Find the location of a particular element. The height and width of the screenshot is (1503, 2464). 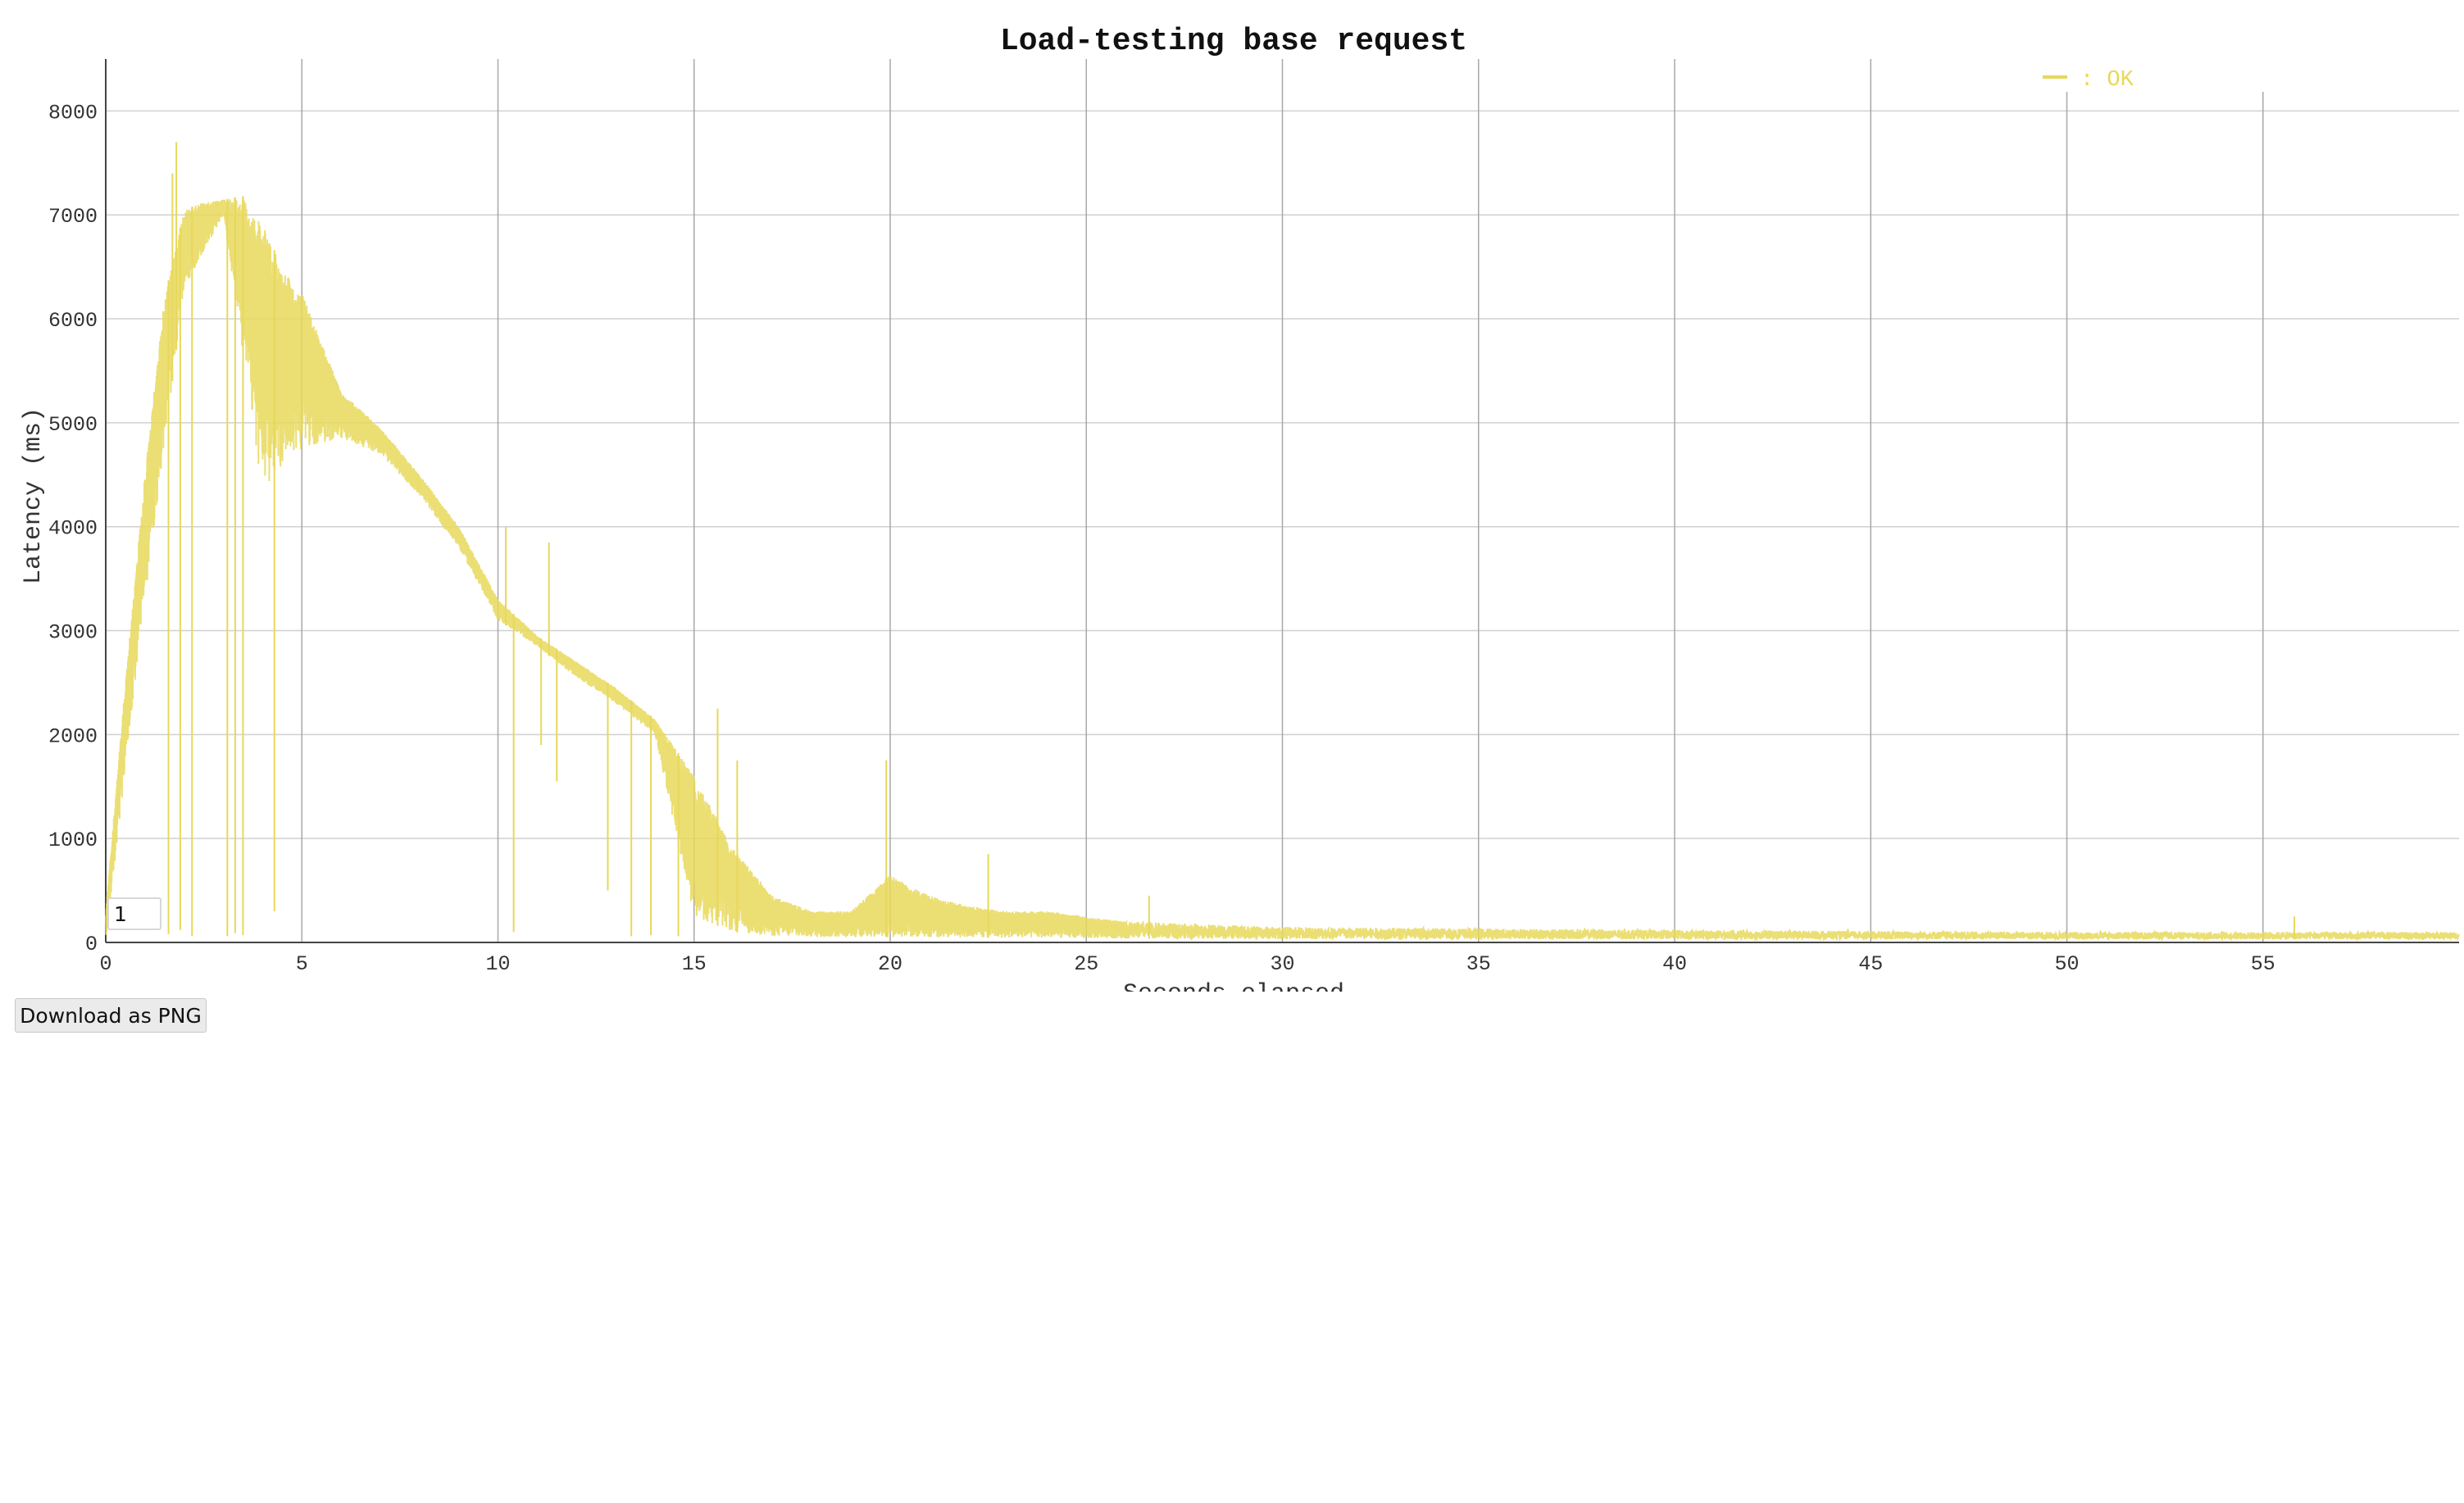

y-tick-label: 8000 is located at coordinates (73, 113).